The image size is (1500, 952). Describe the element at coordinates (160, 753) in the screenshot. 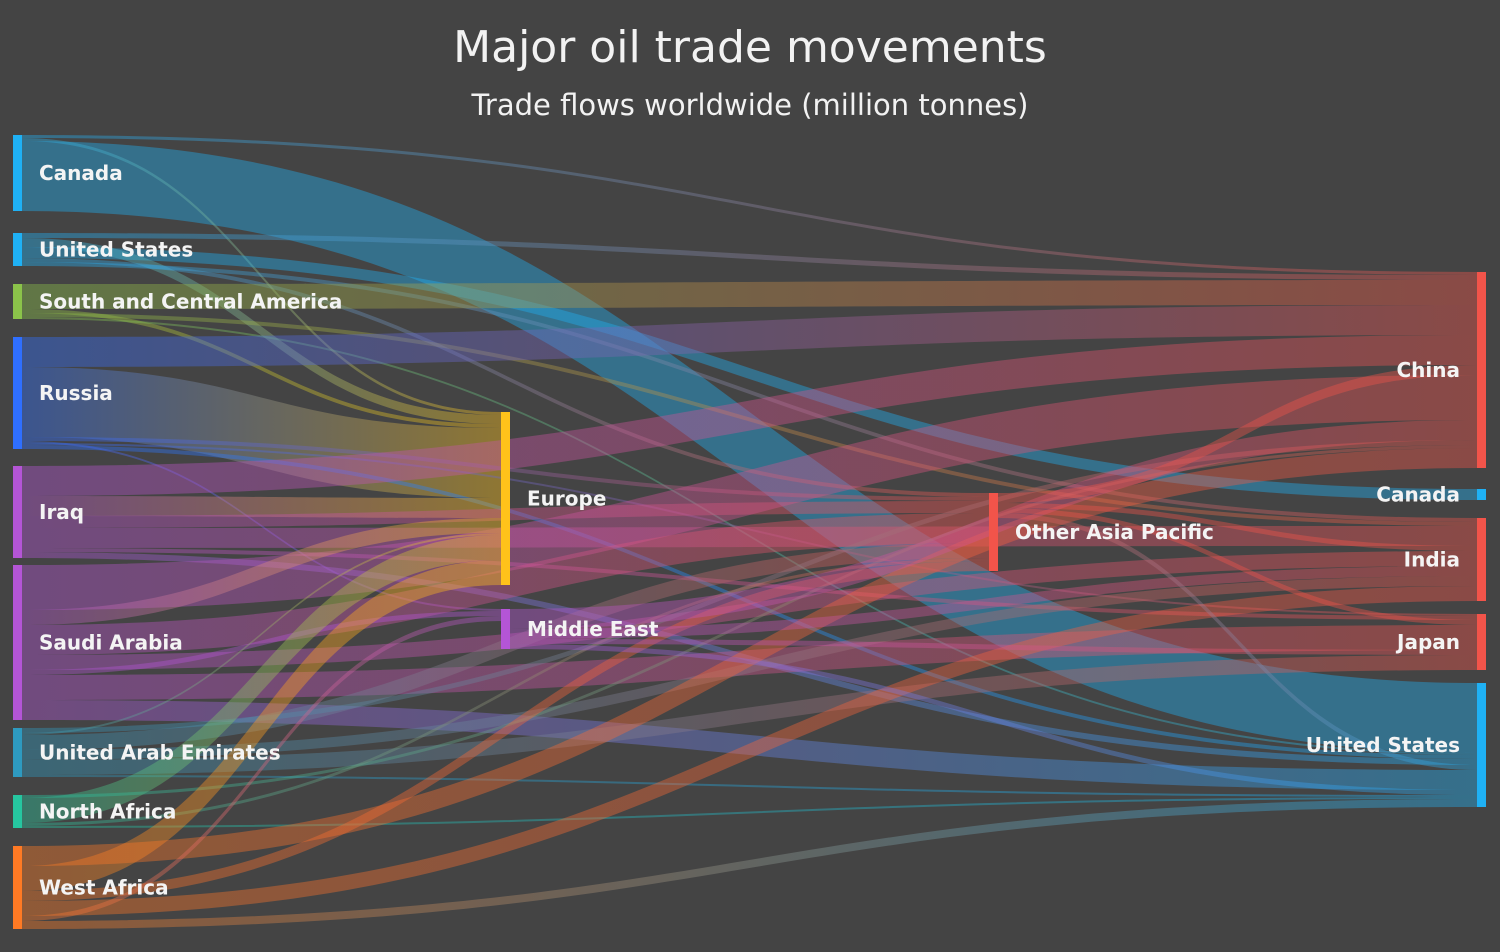

I see `node-label: United Arab Emirates` at that location.